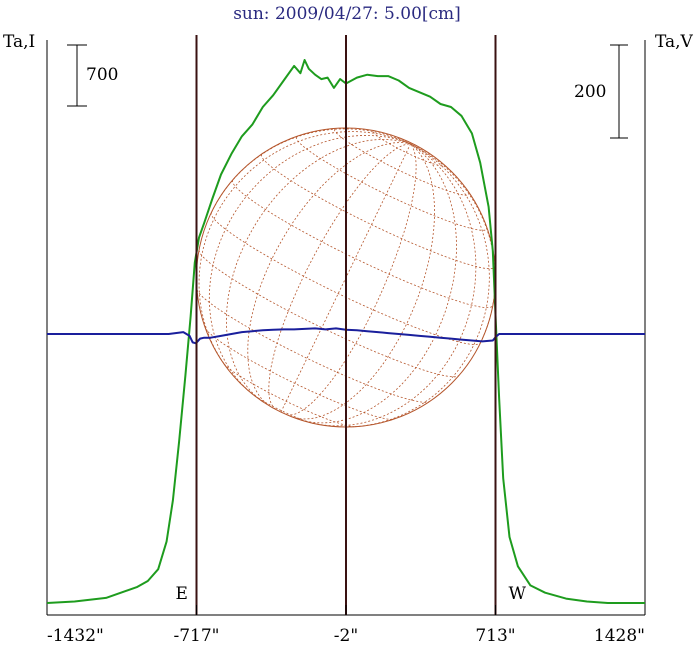 The height and width of the screenshot is (649, 696). I want to click on left-scale-bar-label: 700, so click(102, 75).